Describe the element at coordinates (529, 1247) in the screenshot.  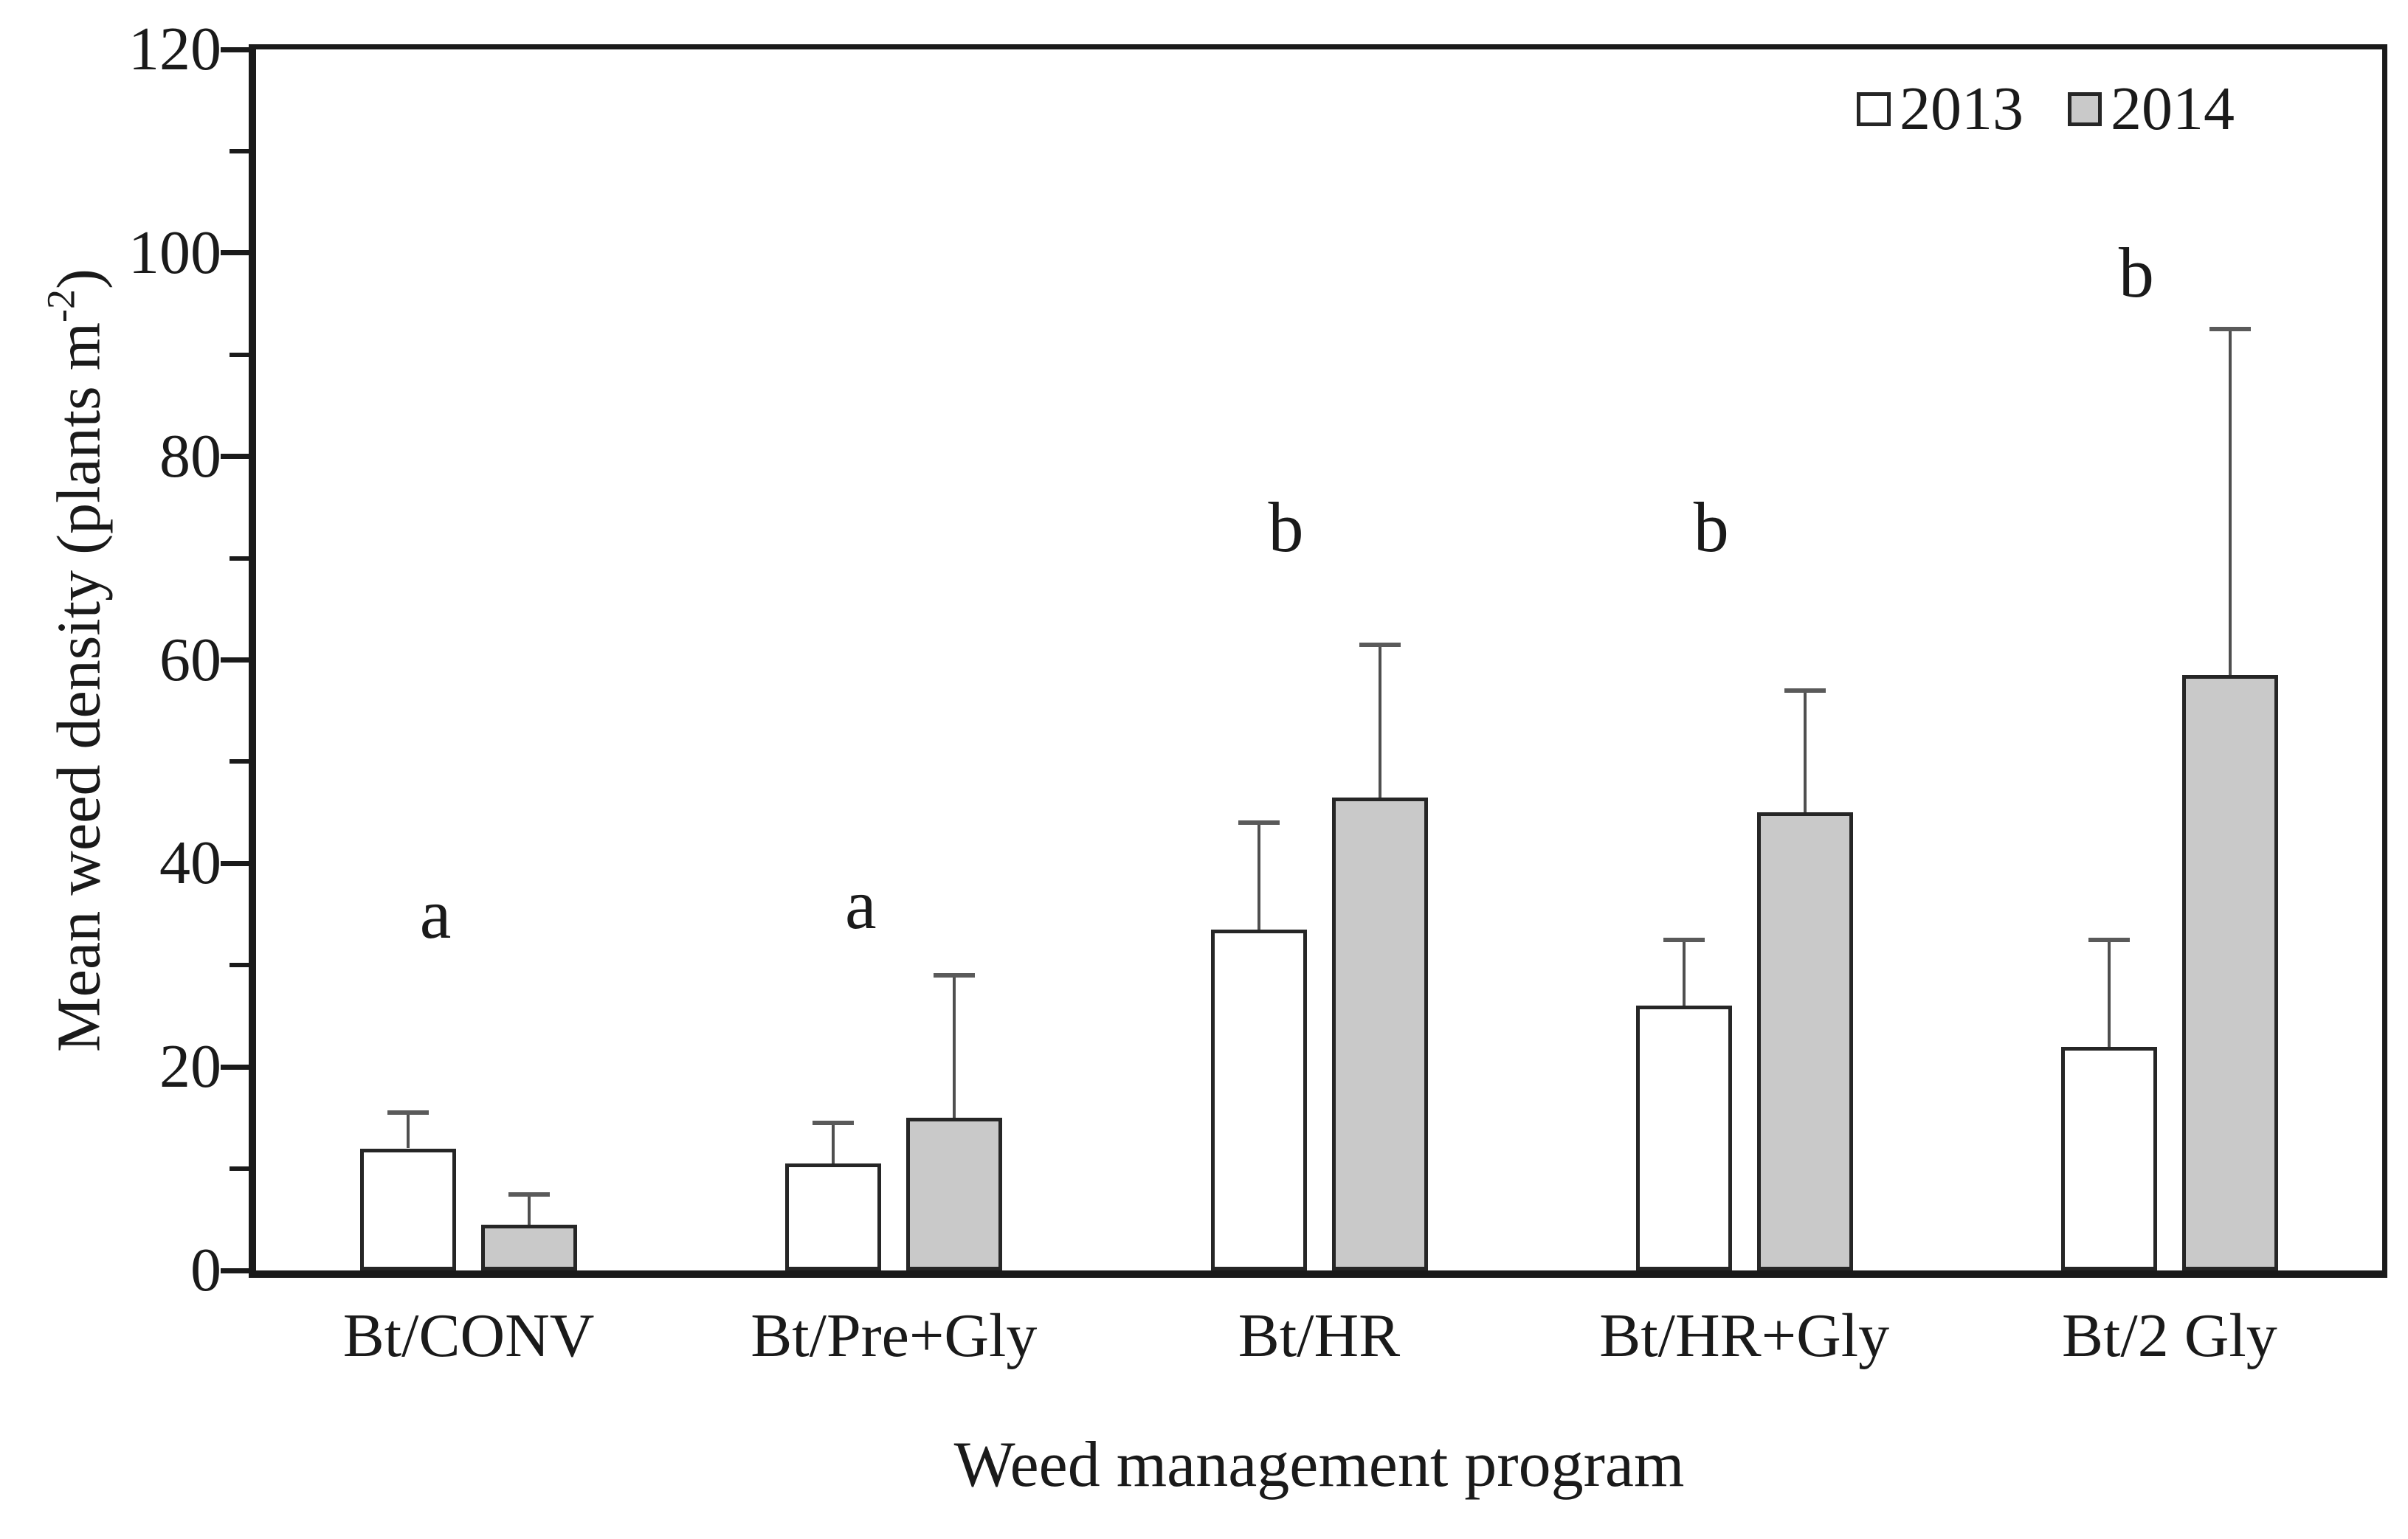
I see `bar-2014-bt-conv` at that location.